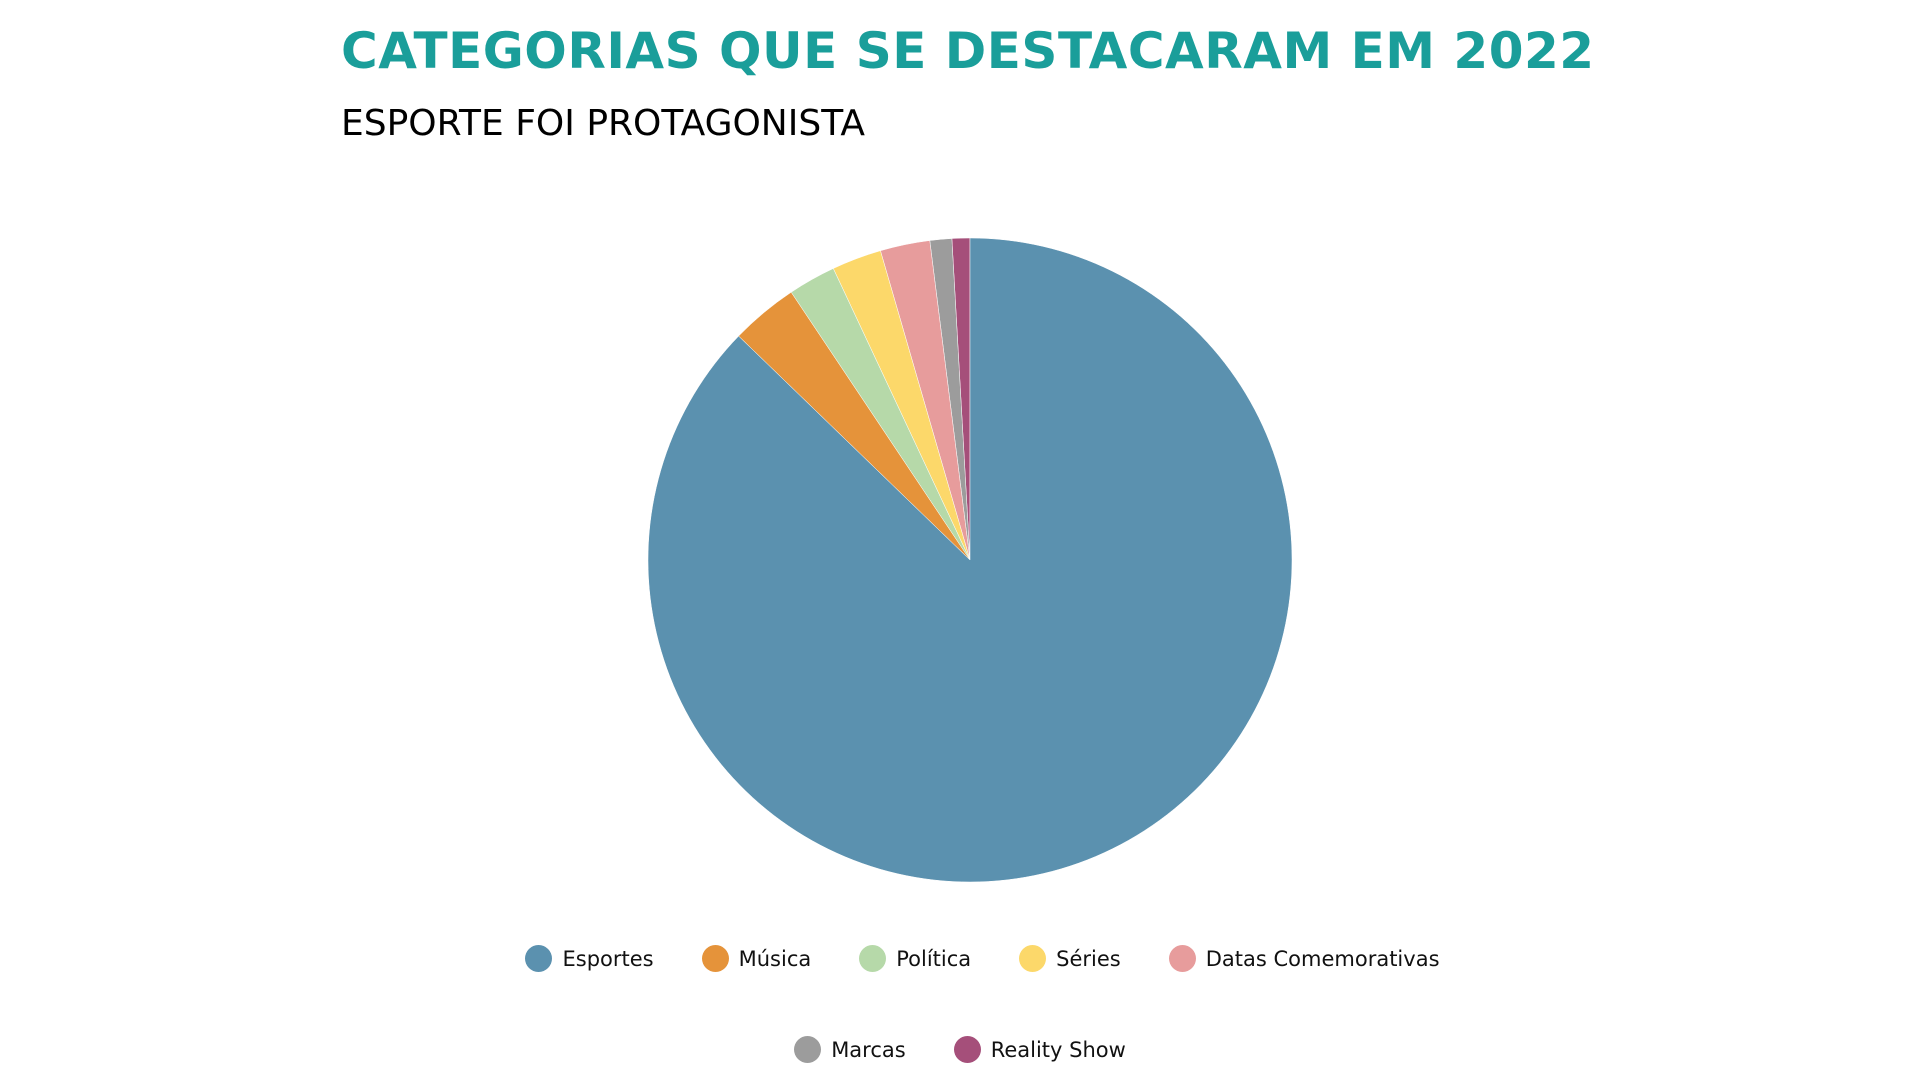  I want to click on legend-swatch-series, so click(1033, 958).